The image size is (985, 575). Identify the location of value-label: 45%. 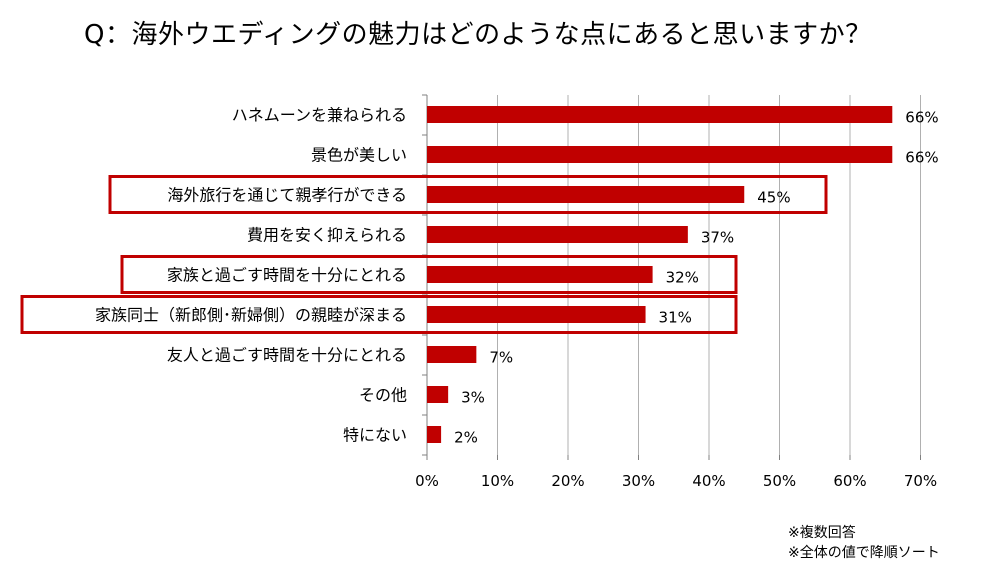
(773, 198).